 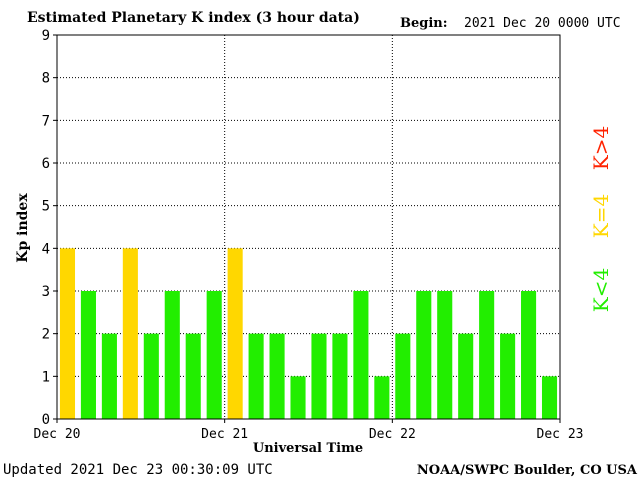 What do you see at coordinates (46, 164) in the screenshot?
I see `y-tick-label: 6` at bounding box center [46, 164].